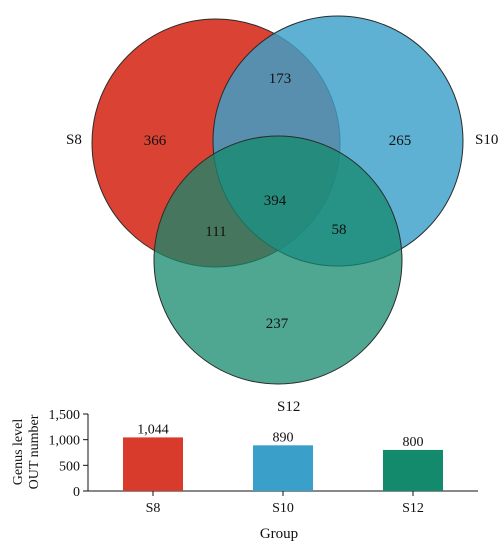 The height and width of the screenshot is (543, 499). Describe the element at coordinates (275, 201) in the screenshot. I see `venn-count-all: 394` at that location.